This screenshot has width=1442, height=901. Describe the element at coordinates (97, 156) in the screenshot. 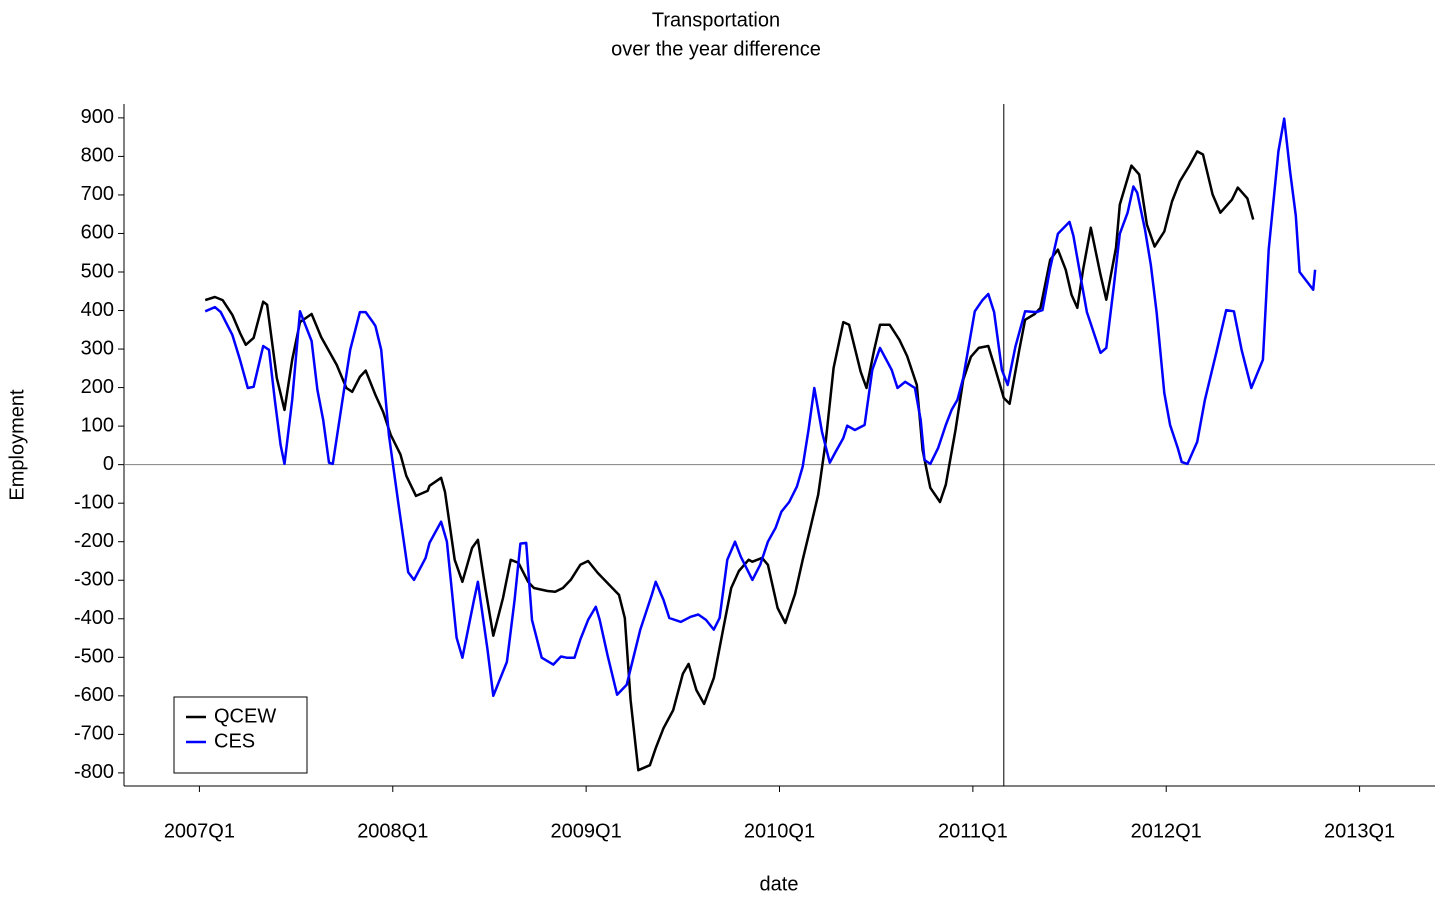

I see `y-tick-label: 800` at that location.